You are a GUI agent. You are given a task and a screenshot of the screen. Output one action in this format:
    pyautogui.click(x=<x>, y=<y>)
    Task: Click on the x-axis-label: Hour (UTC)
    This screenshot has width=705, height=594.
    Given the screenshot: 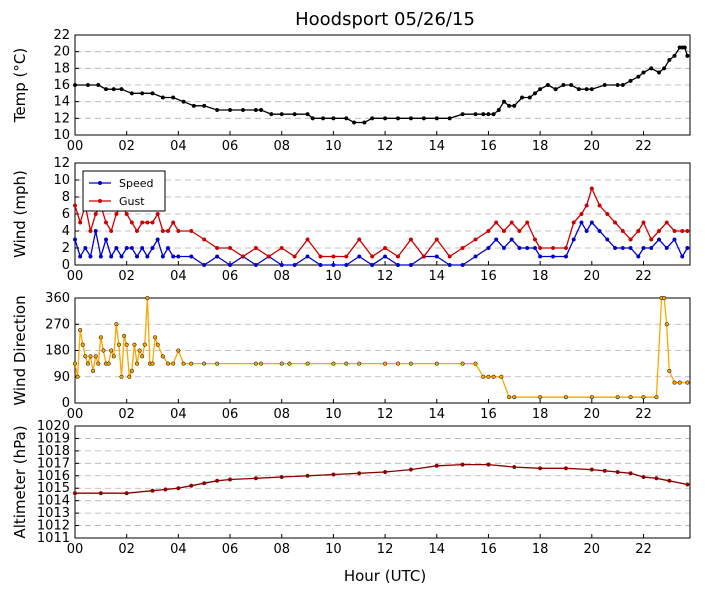 What is the action you would take?
    pyautogui.click(x=385, y=576)
    